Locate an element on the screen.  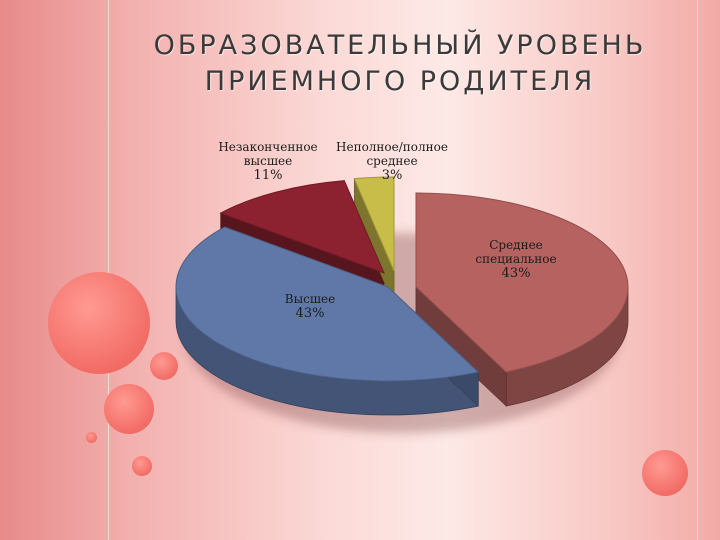
slice-category-label-1-0: Высшее is located at coordinates (310, 299).